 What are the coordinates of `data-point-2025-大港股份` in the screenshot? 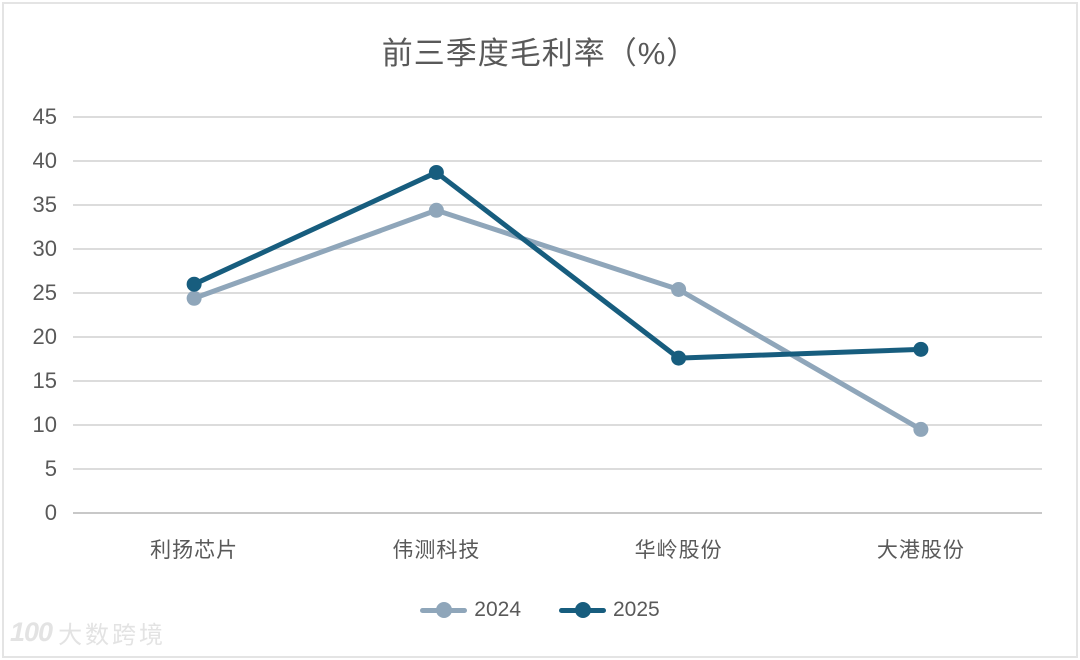 It's located at (921, 349).